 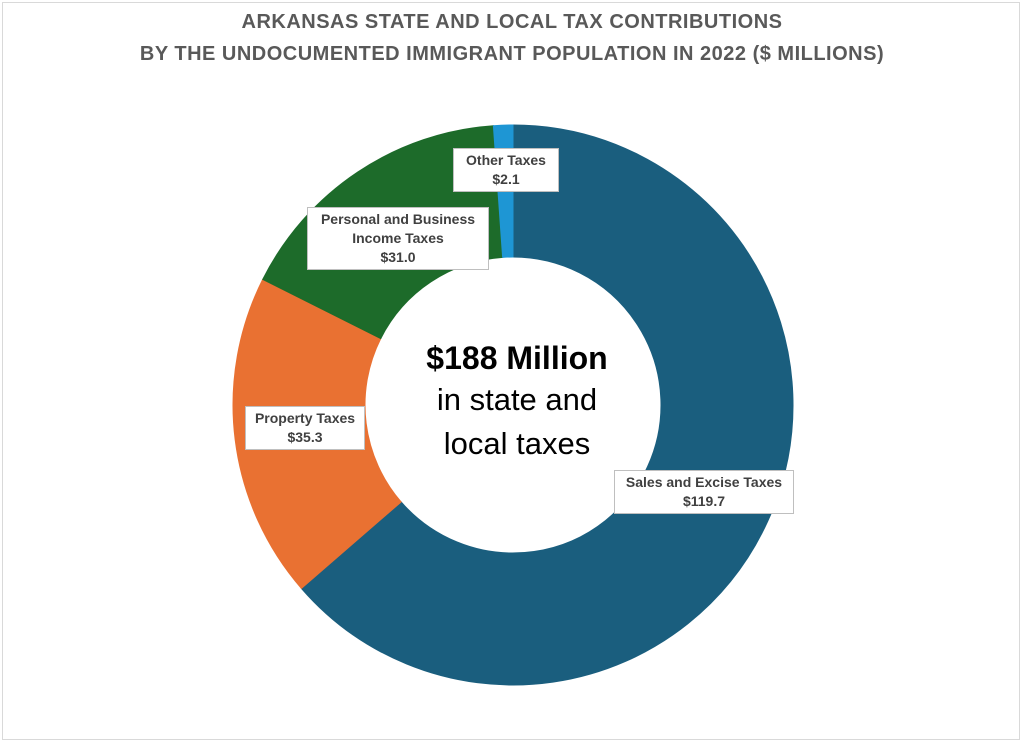 I want to click on center-line-3: local taxes, so click(x=517, y=443).